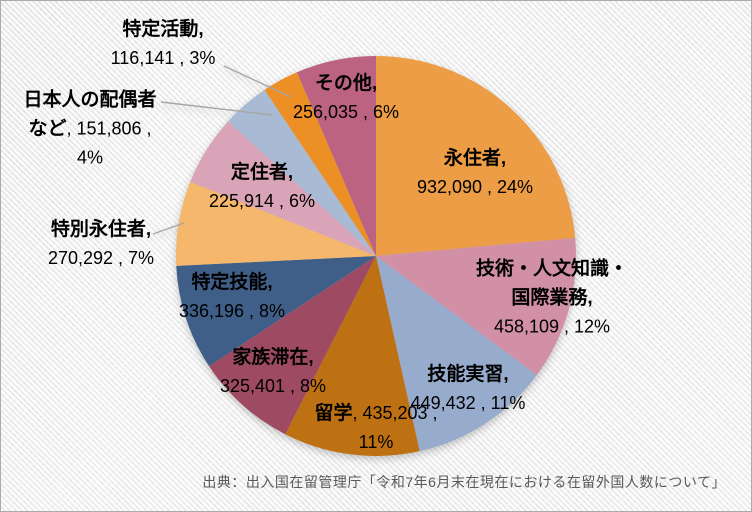  Describe the element at coordinates (464, 482) in the screenshot. I see `source-note: 出典：出入国在留管理庁「令和7年6月末在現在における在留外国人数について」` at that location.